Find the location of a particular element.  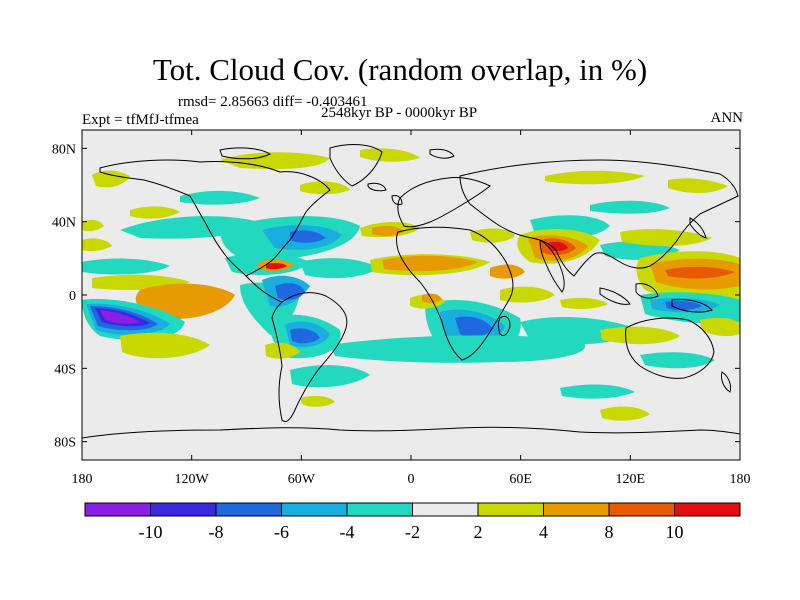

coastline-central-america is located at coordinates (264, 289).